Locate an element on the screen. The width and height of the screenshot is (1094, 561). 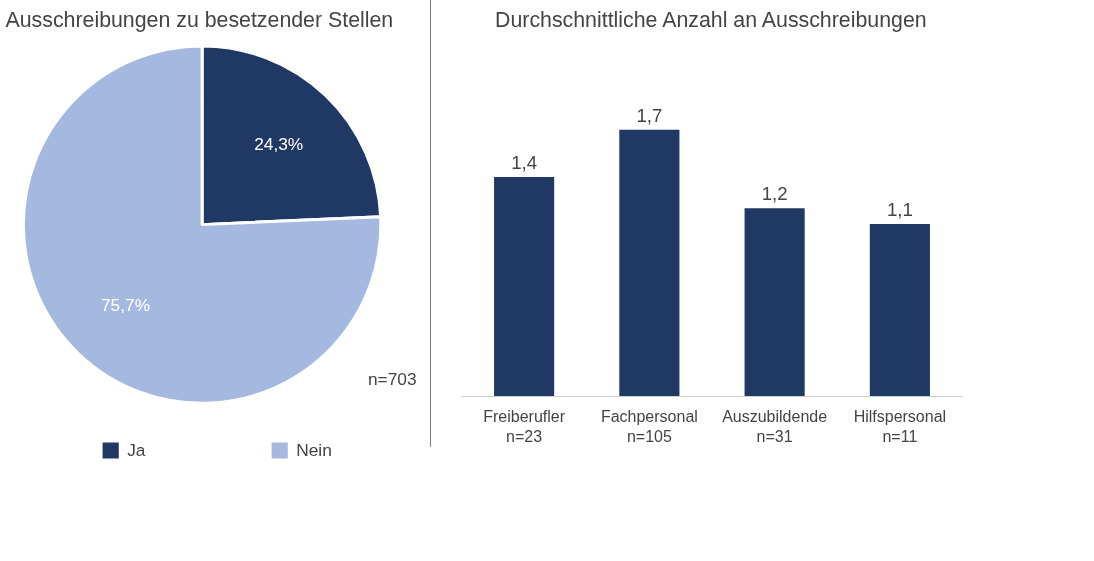
text: n=703 is located at coordinates (392, 379).